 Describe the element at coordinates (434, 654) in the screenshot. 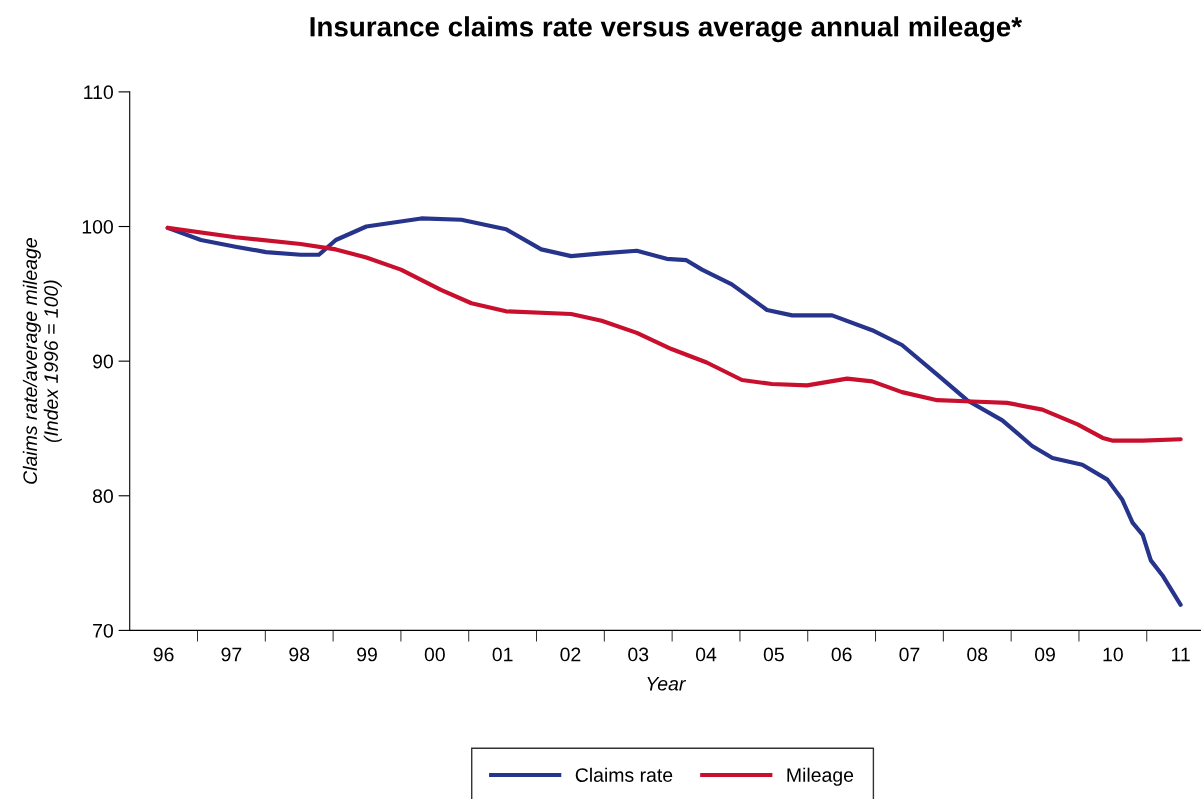

I see `x-tick-label: 00` at that location.